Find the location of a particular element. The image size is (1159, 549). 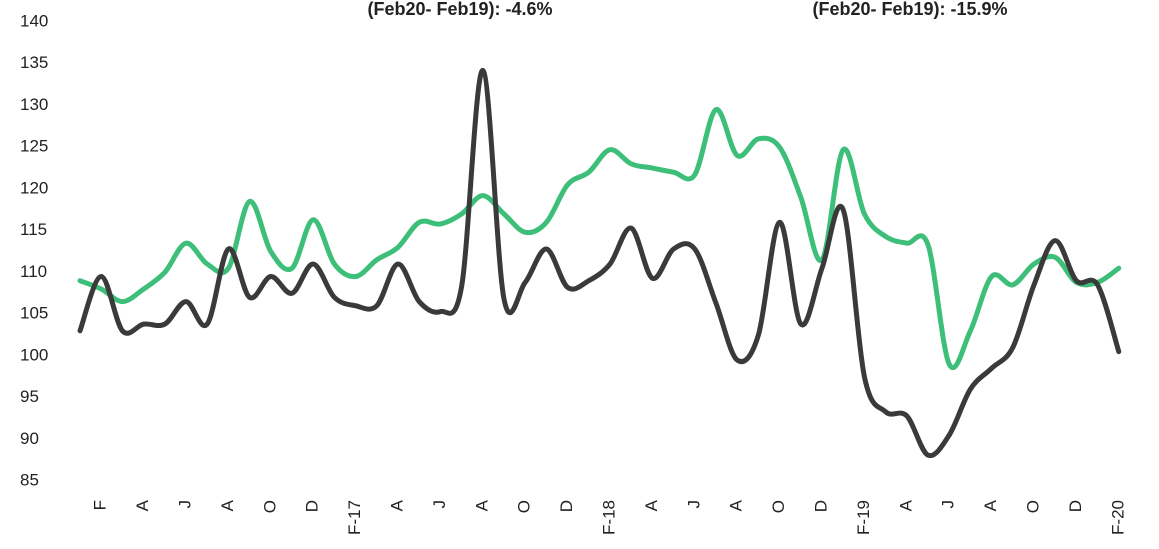

y-tick-label: 120 is located at coordinates (34, 187).